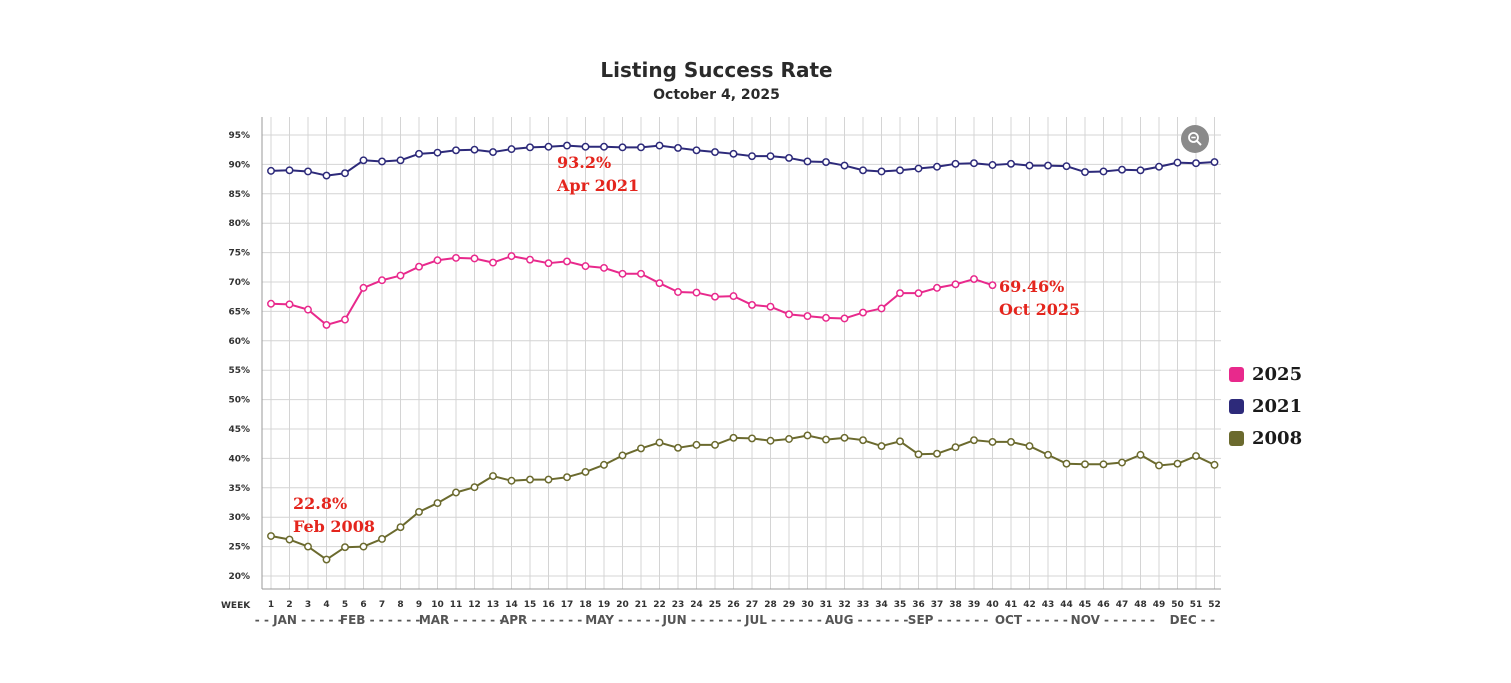 The height and width of the screenshot is (683, 1511). What do you see at coordinates (1277, 374) in the screenshot?
I see `legend-label-2025: 2025` at bounding box center [1277, 374].